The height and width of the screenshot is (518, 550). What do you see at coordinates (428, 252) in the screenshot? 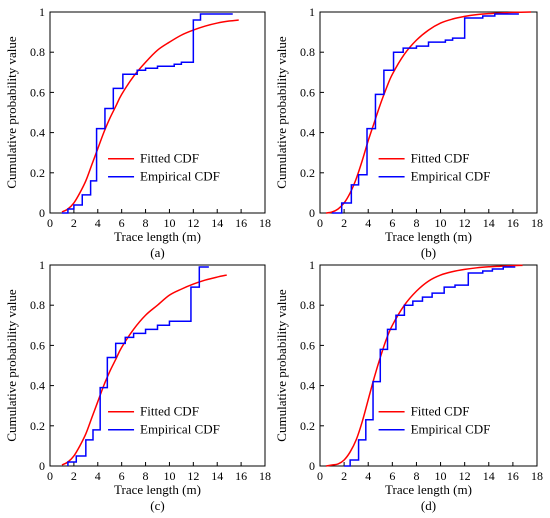
I see `panel-label: (b)` at bounding box center [428, 252].